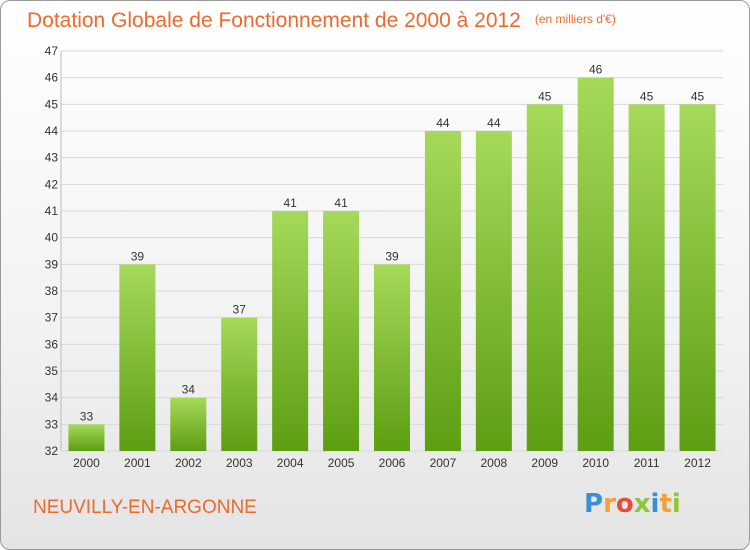 The height and width of the screenshot is (550, 750). What do you see at coordinates (188, 463) in the screenshot?
I see `x-tick-label-2002: 2002` at bounding box center [188, 463].